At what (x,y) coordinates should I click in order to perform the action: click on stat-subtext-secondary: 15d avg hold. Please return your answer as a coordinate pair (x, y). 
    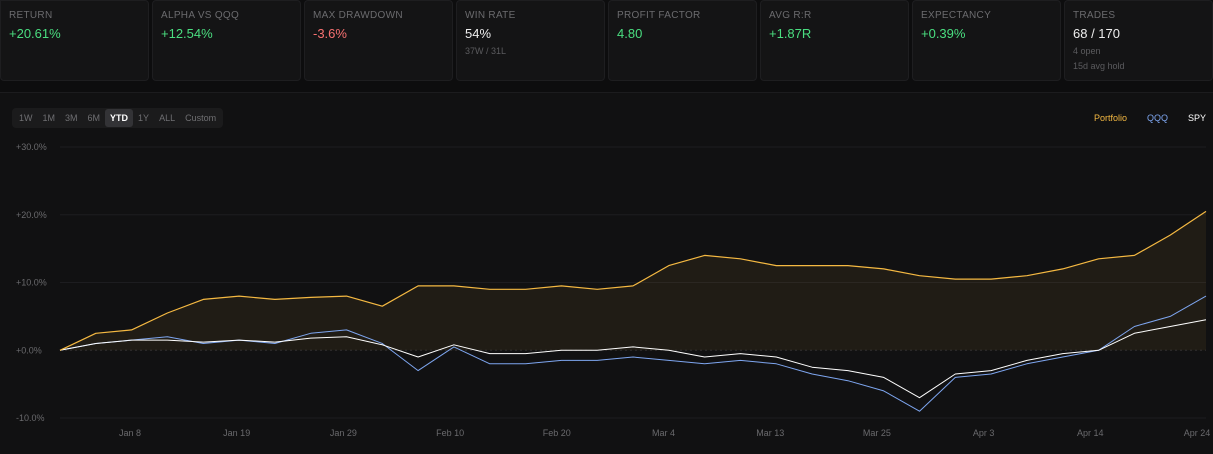
    Looking at the image, I should click on (1099, 66).